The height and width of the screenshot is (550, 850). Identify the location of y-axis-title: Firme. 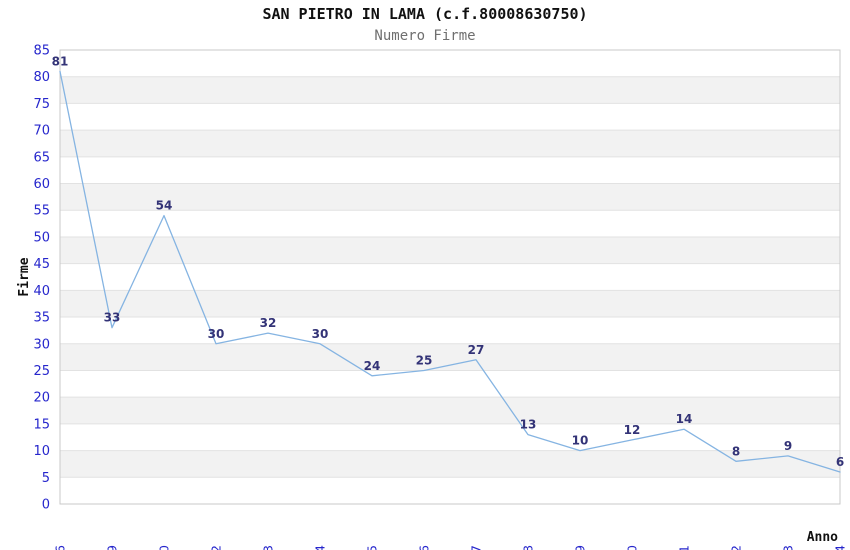
(24, 276).